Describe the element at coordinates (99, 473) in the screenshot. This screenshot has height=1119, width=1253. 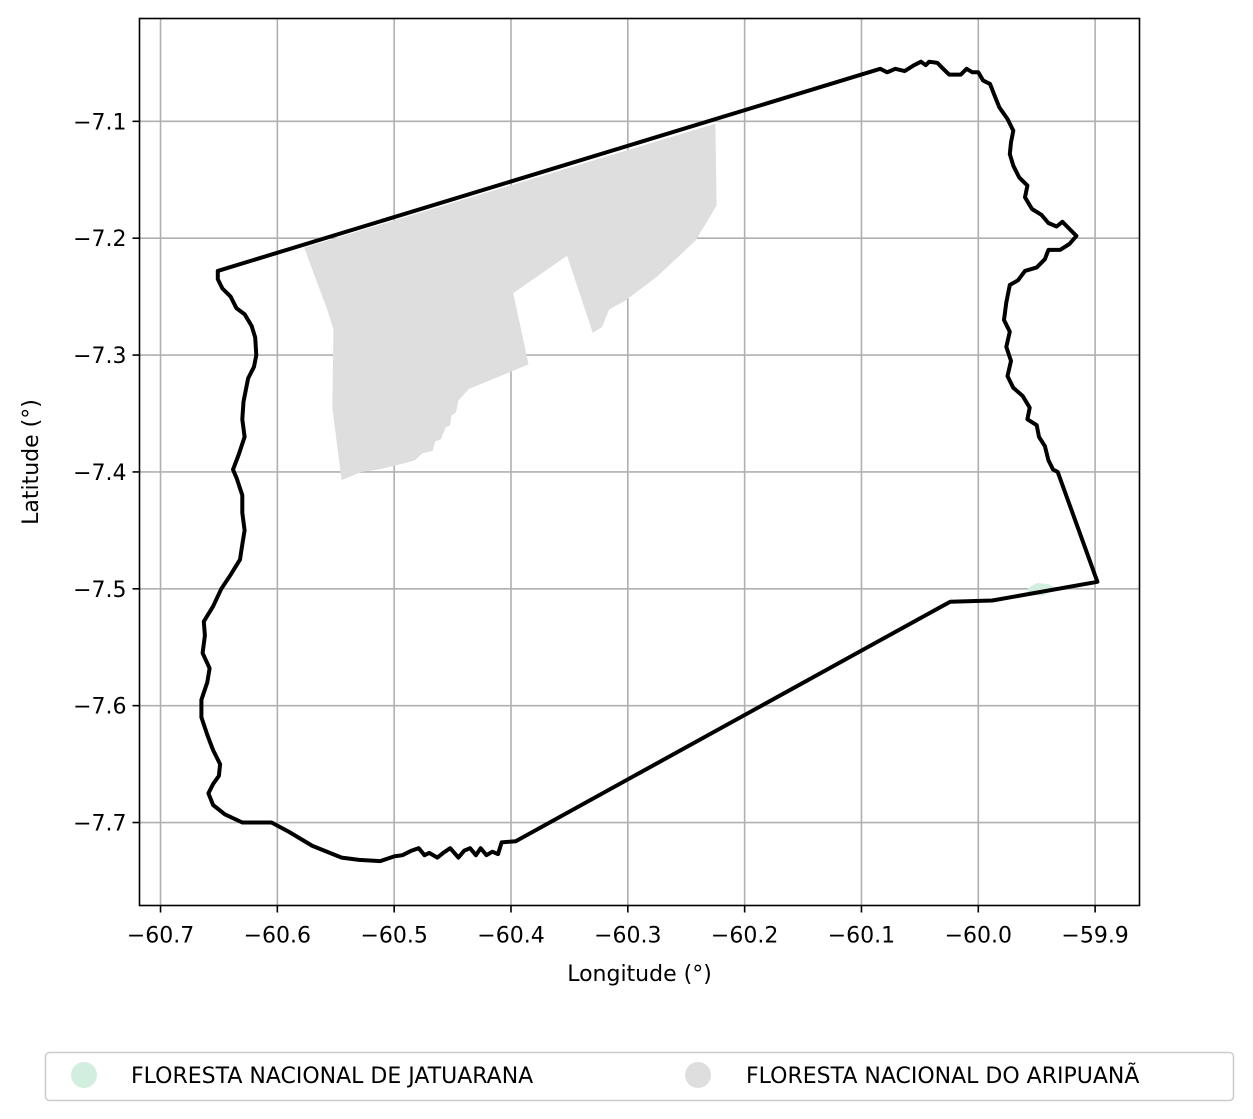
I see `y-tick-label: −7.4` at that location.